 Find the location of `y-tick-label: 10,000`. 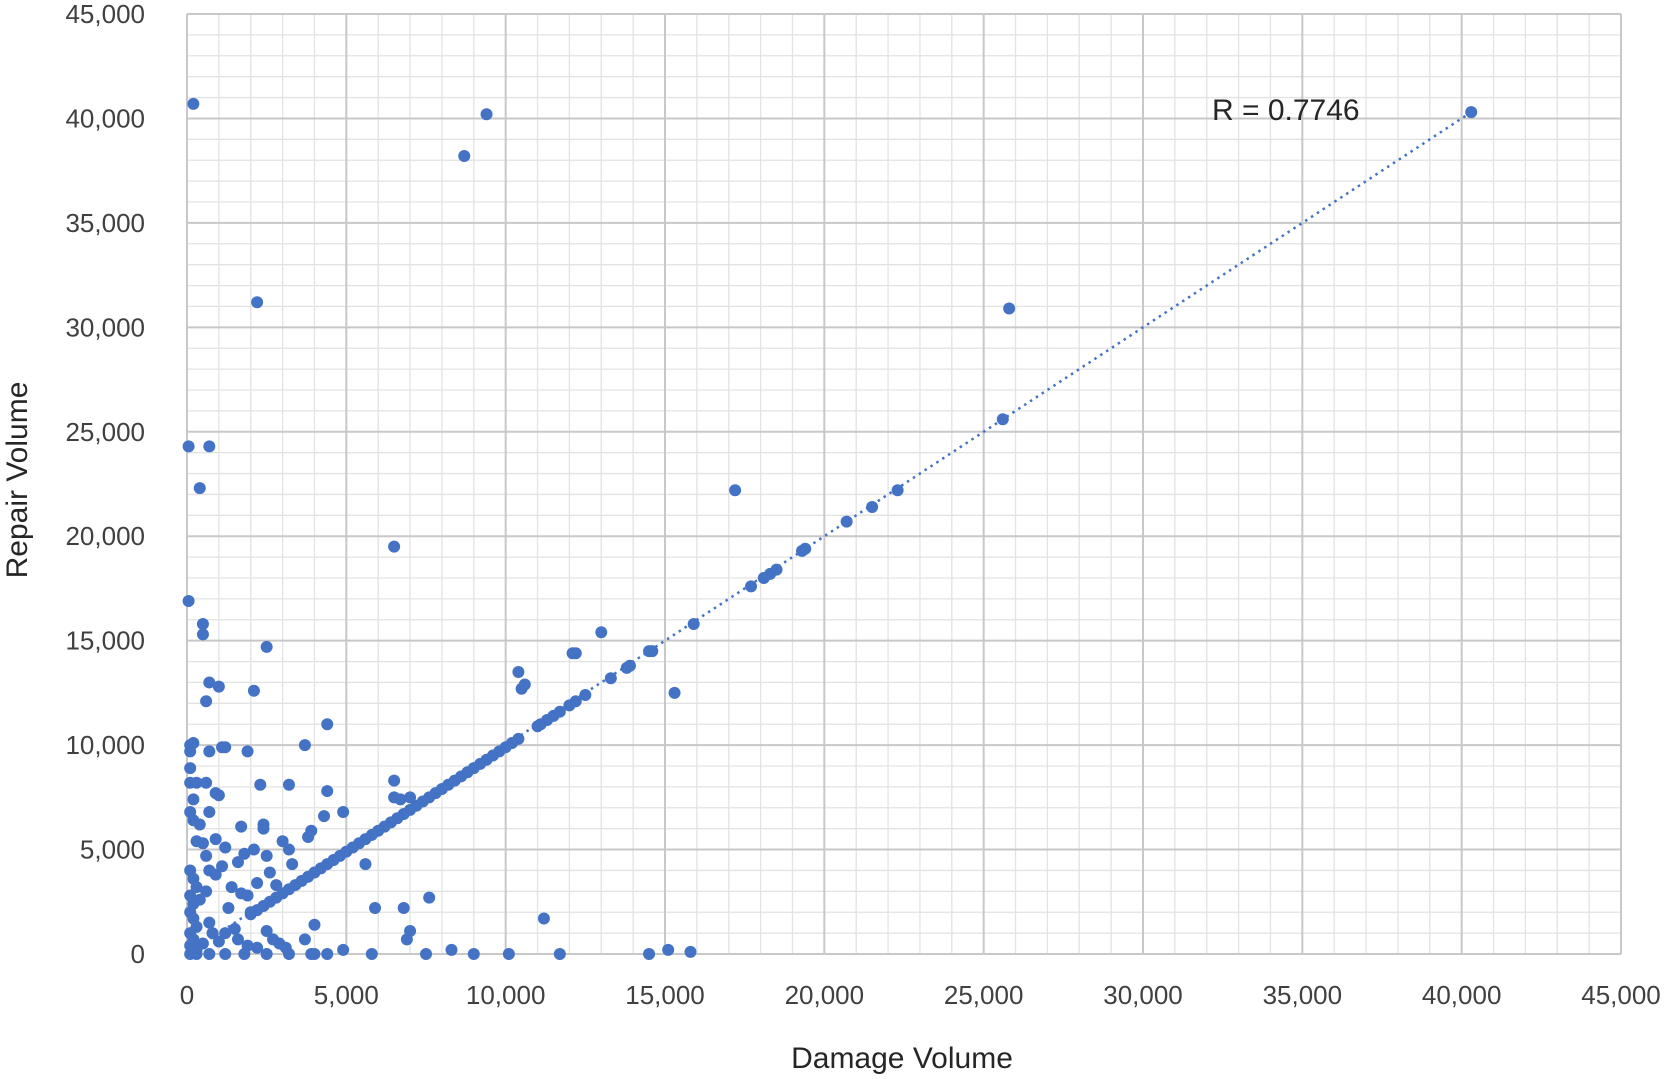

y-tick-label: 10,000 is located at coordinates (105, 745).